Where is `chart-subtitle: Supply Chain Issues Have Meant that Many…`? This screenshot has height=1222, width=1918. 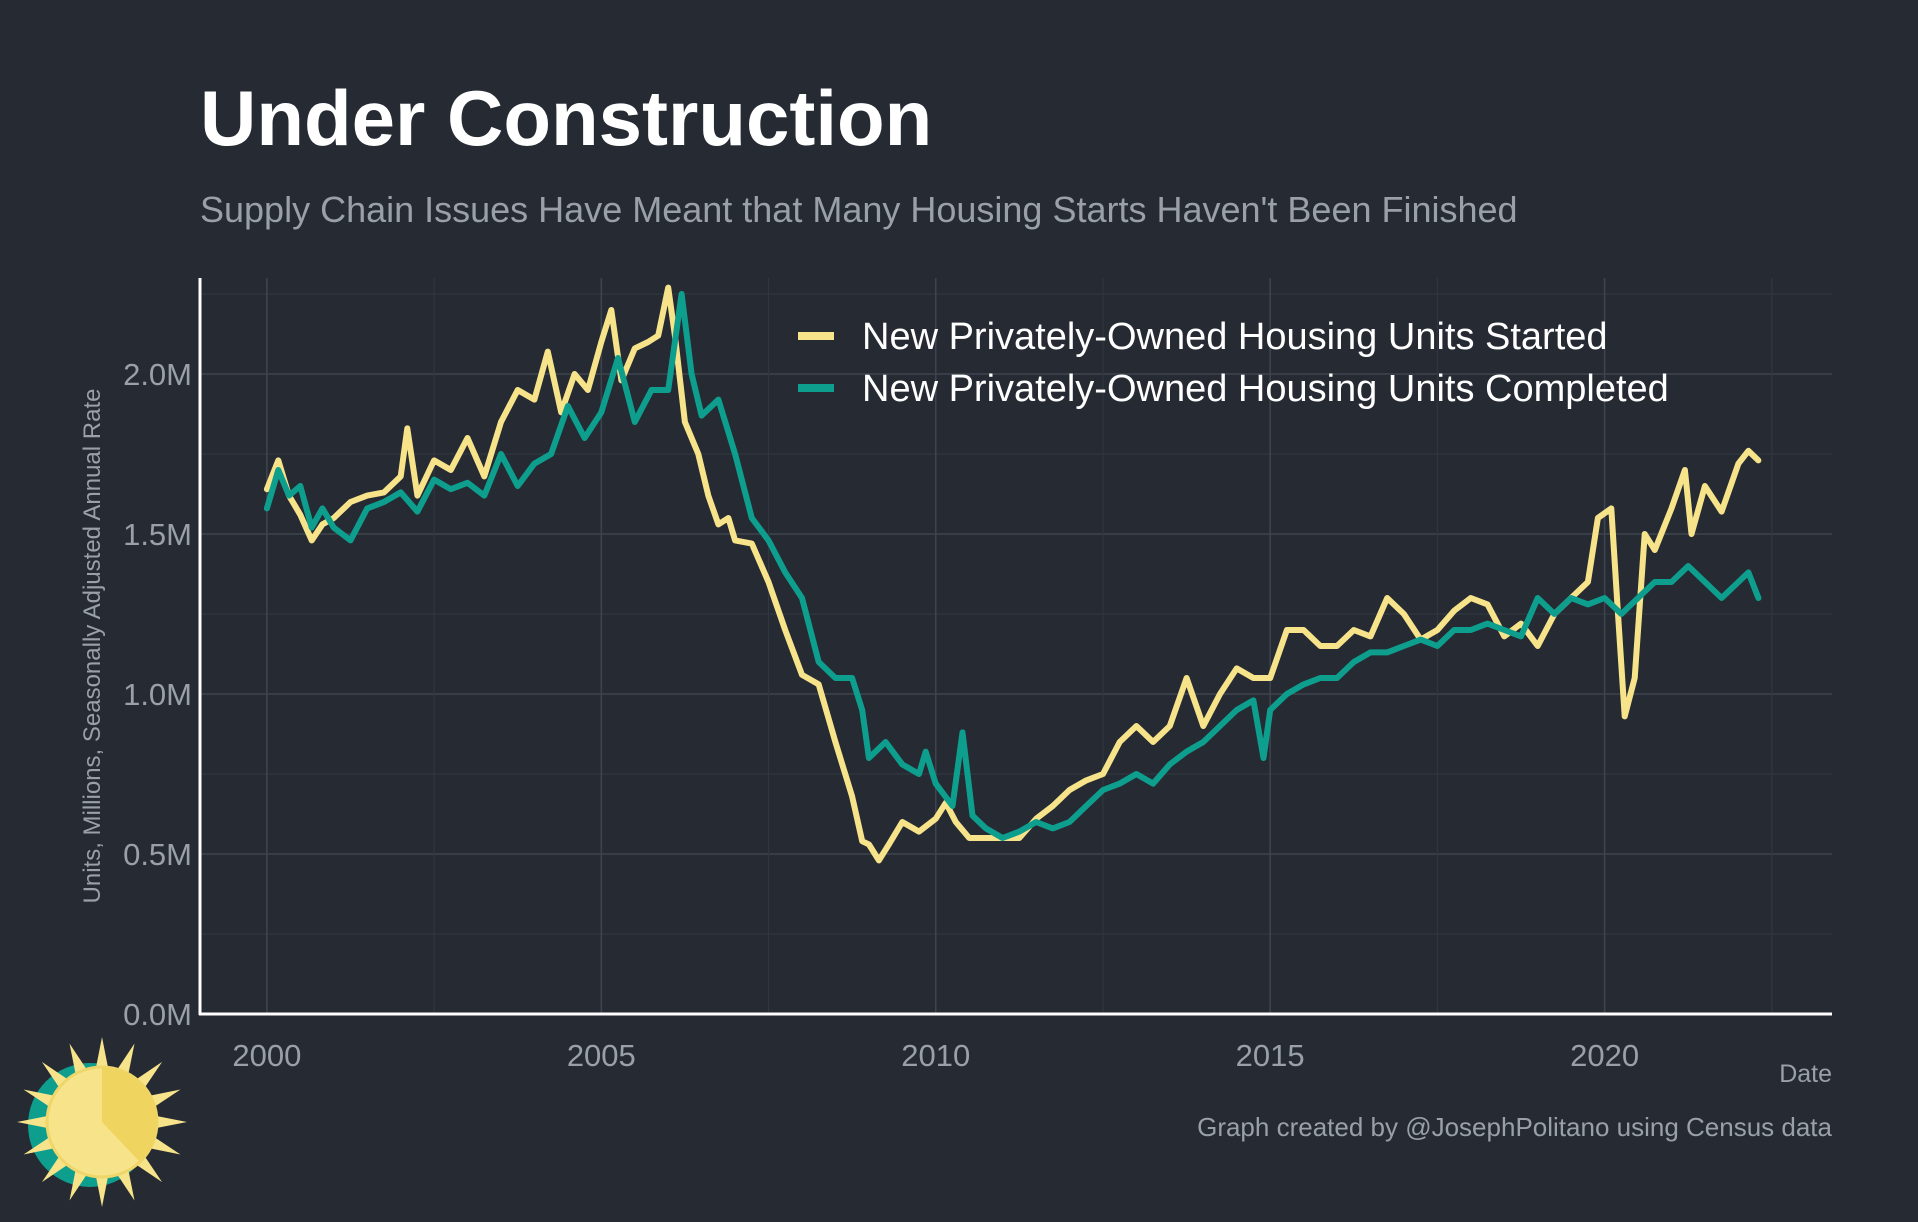
chart-subtitle: Supply Chain Issues Have Meant that Many… is located at coordinates (859, 209).